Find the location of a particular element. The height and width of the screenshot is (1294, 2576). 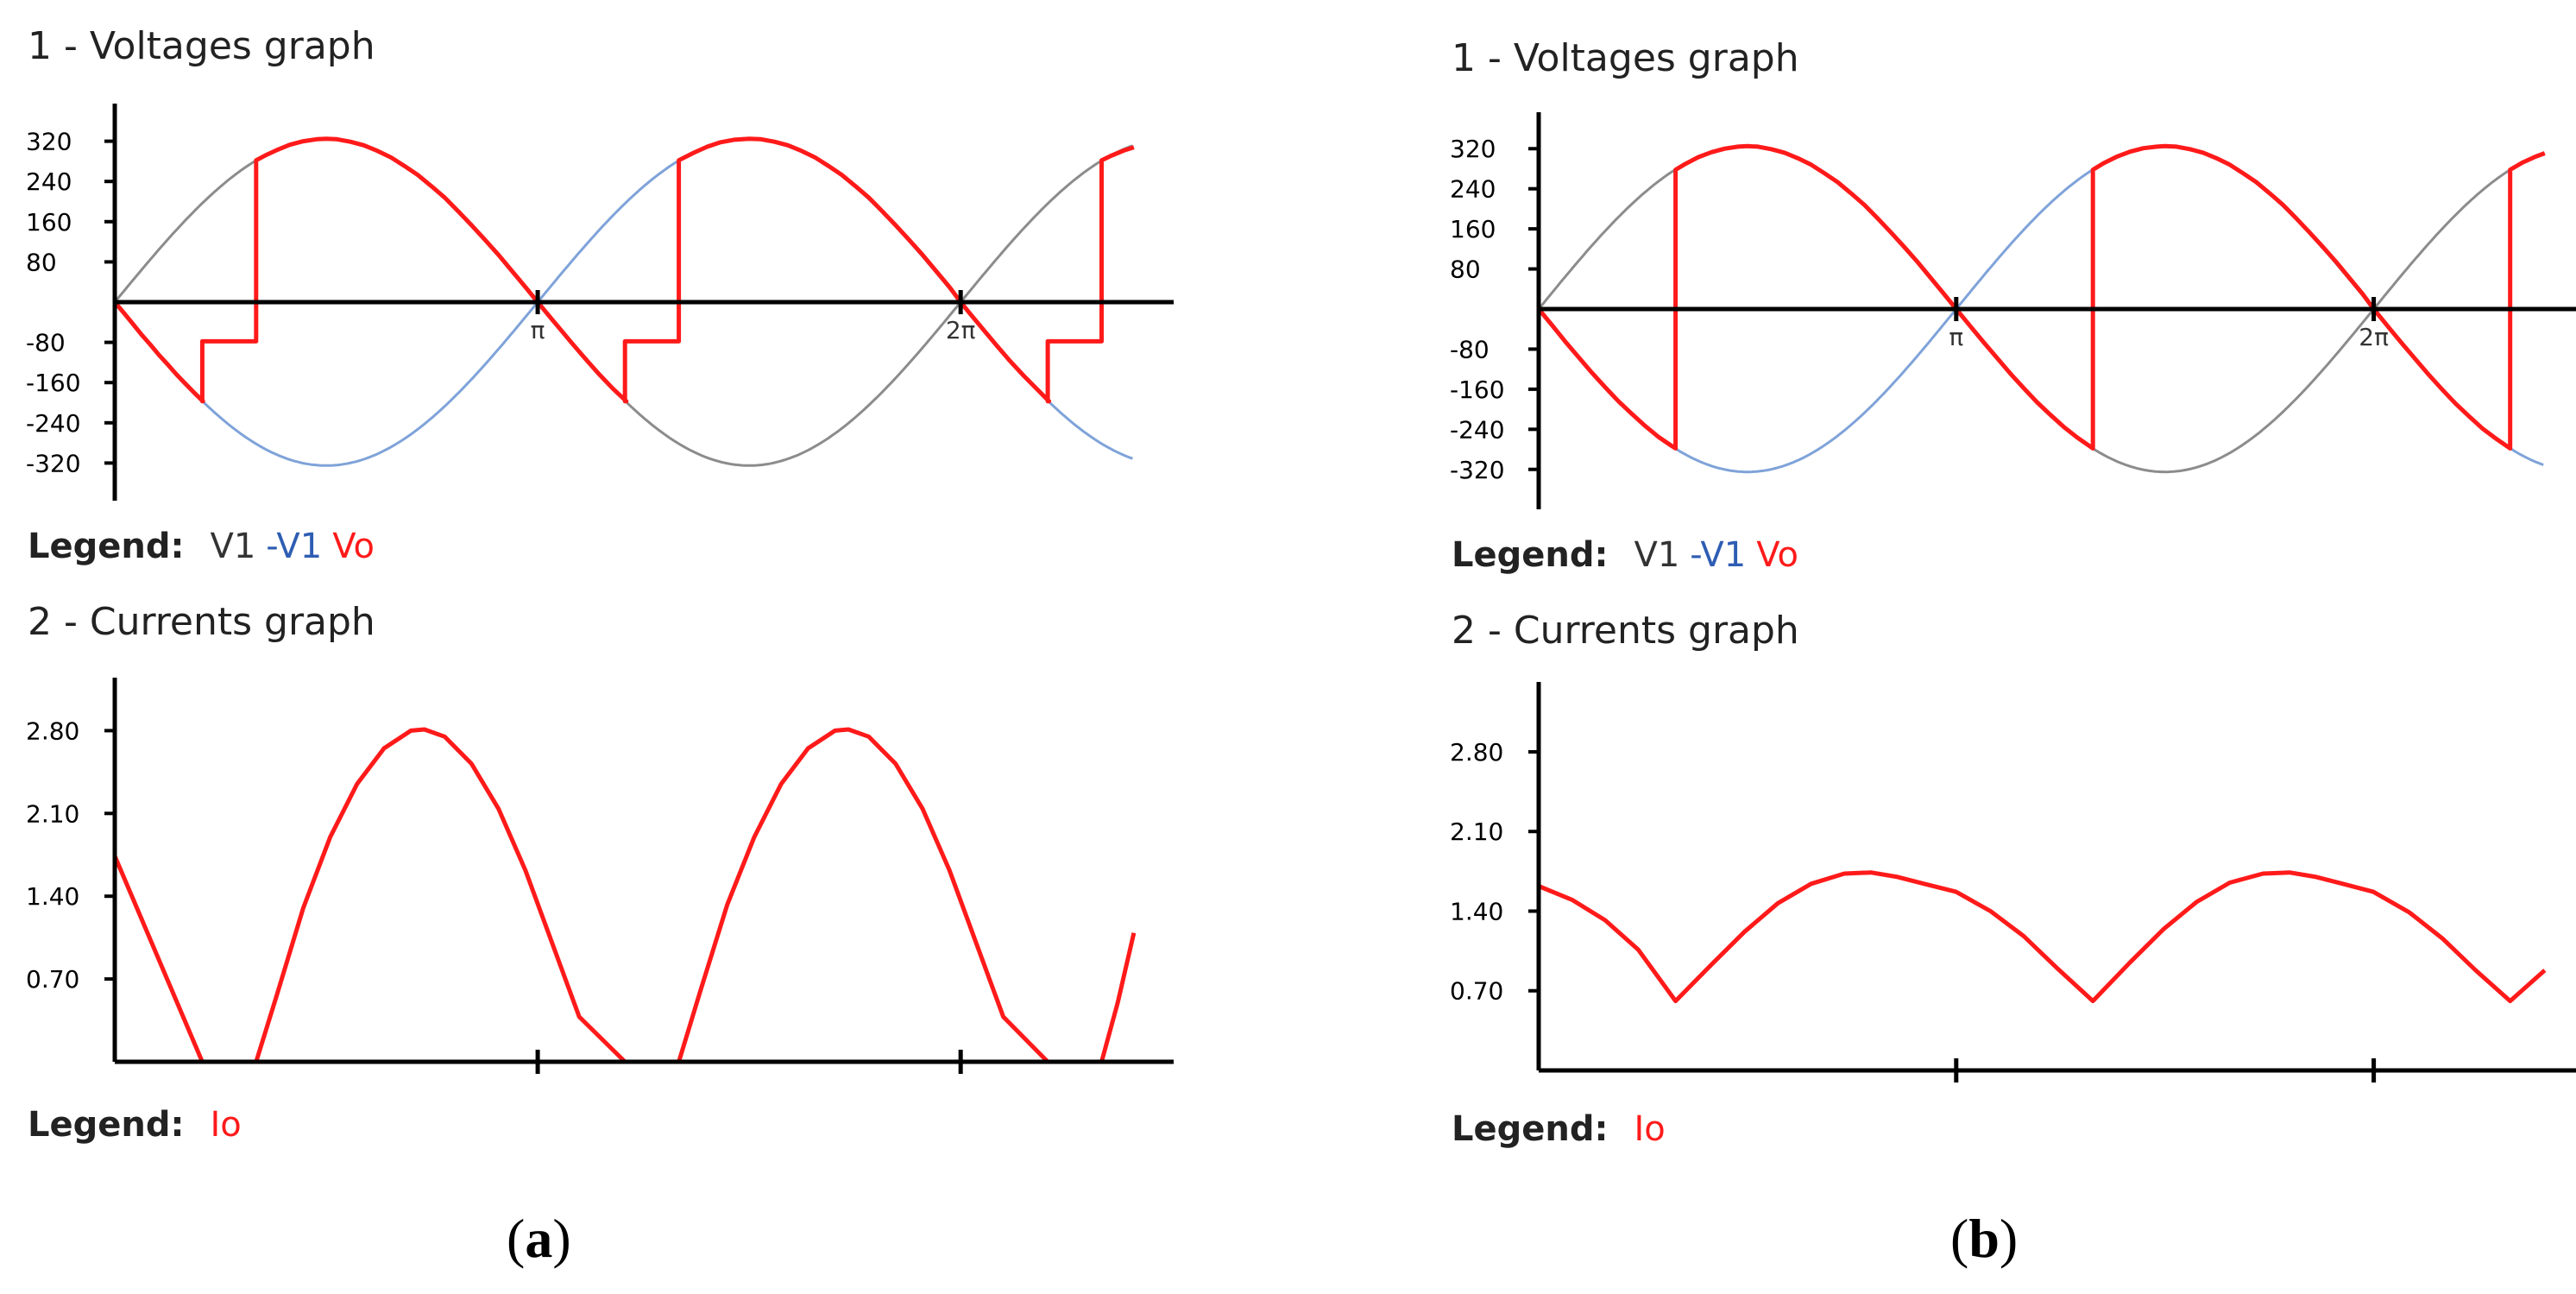

panel-caption: (b) is located at coordinates (1985, 1238).